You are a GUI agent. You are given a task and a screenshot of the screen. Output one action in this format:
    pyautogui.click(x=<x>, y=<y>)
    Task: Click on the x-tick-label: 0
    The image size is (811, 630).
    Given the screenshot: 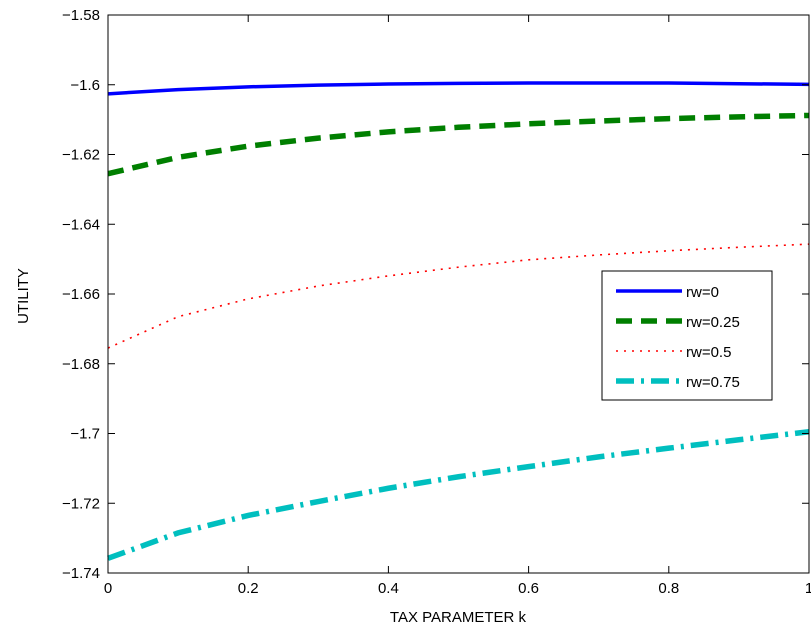 What is the action you would take?
    pyautogui.click(x=108, y=588)
    